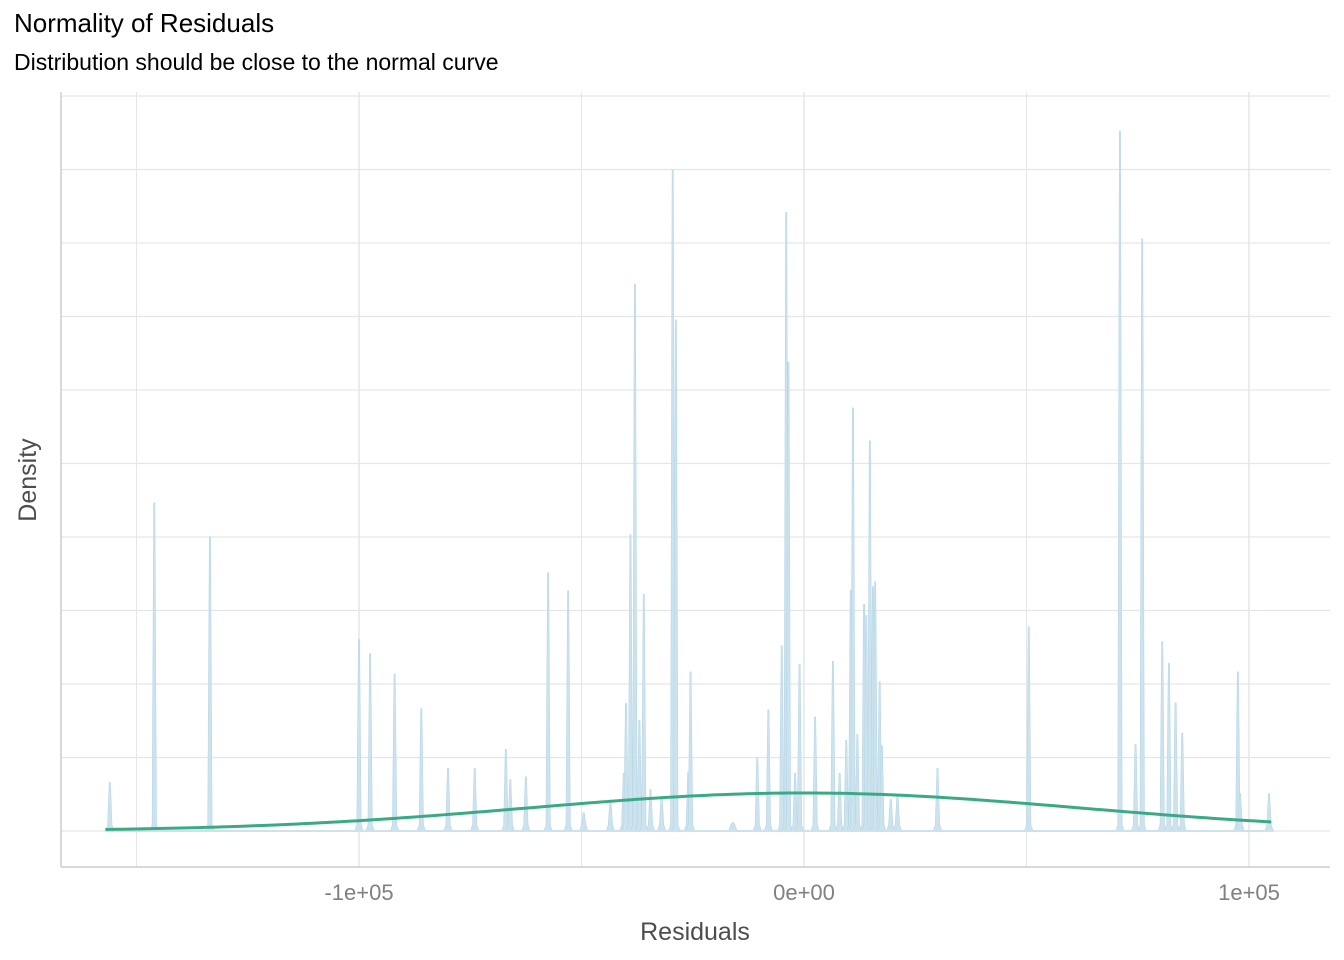 The image size is (1344, 960). What do you see at coordinates (695, 932) in the screenshot?
I see `x-axis-title: Residuals` at bounding box center [695, 932].